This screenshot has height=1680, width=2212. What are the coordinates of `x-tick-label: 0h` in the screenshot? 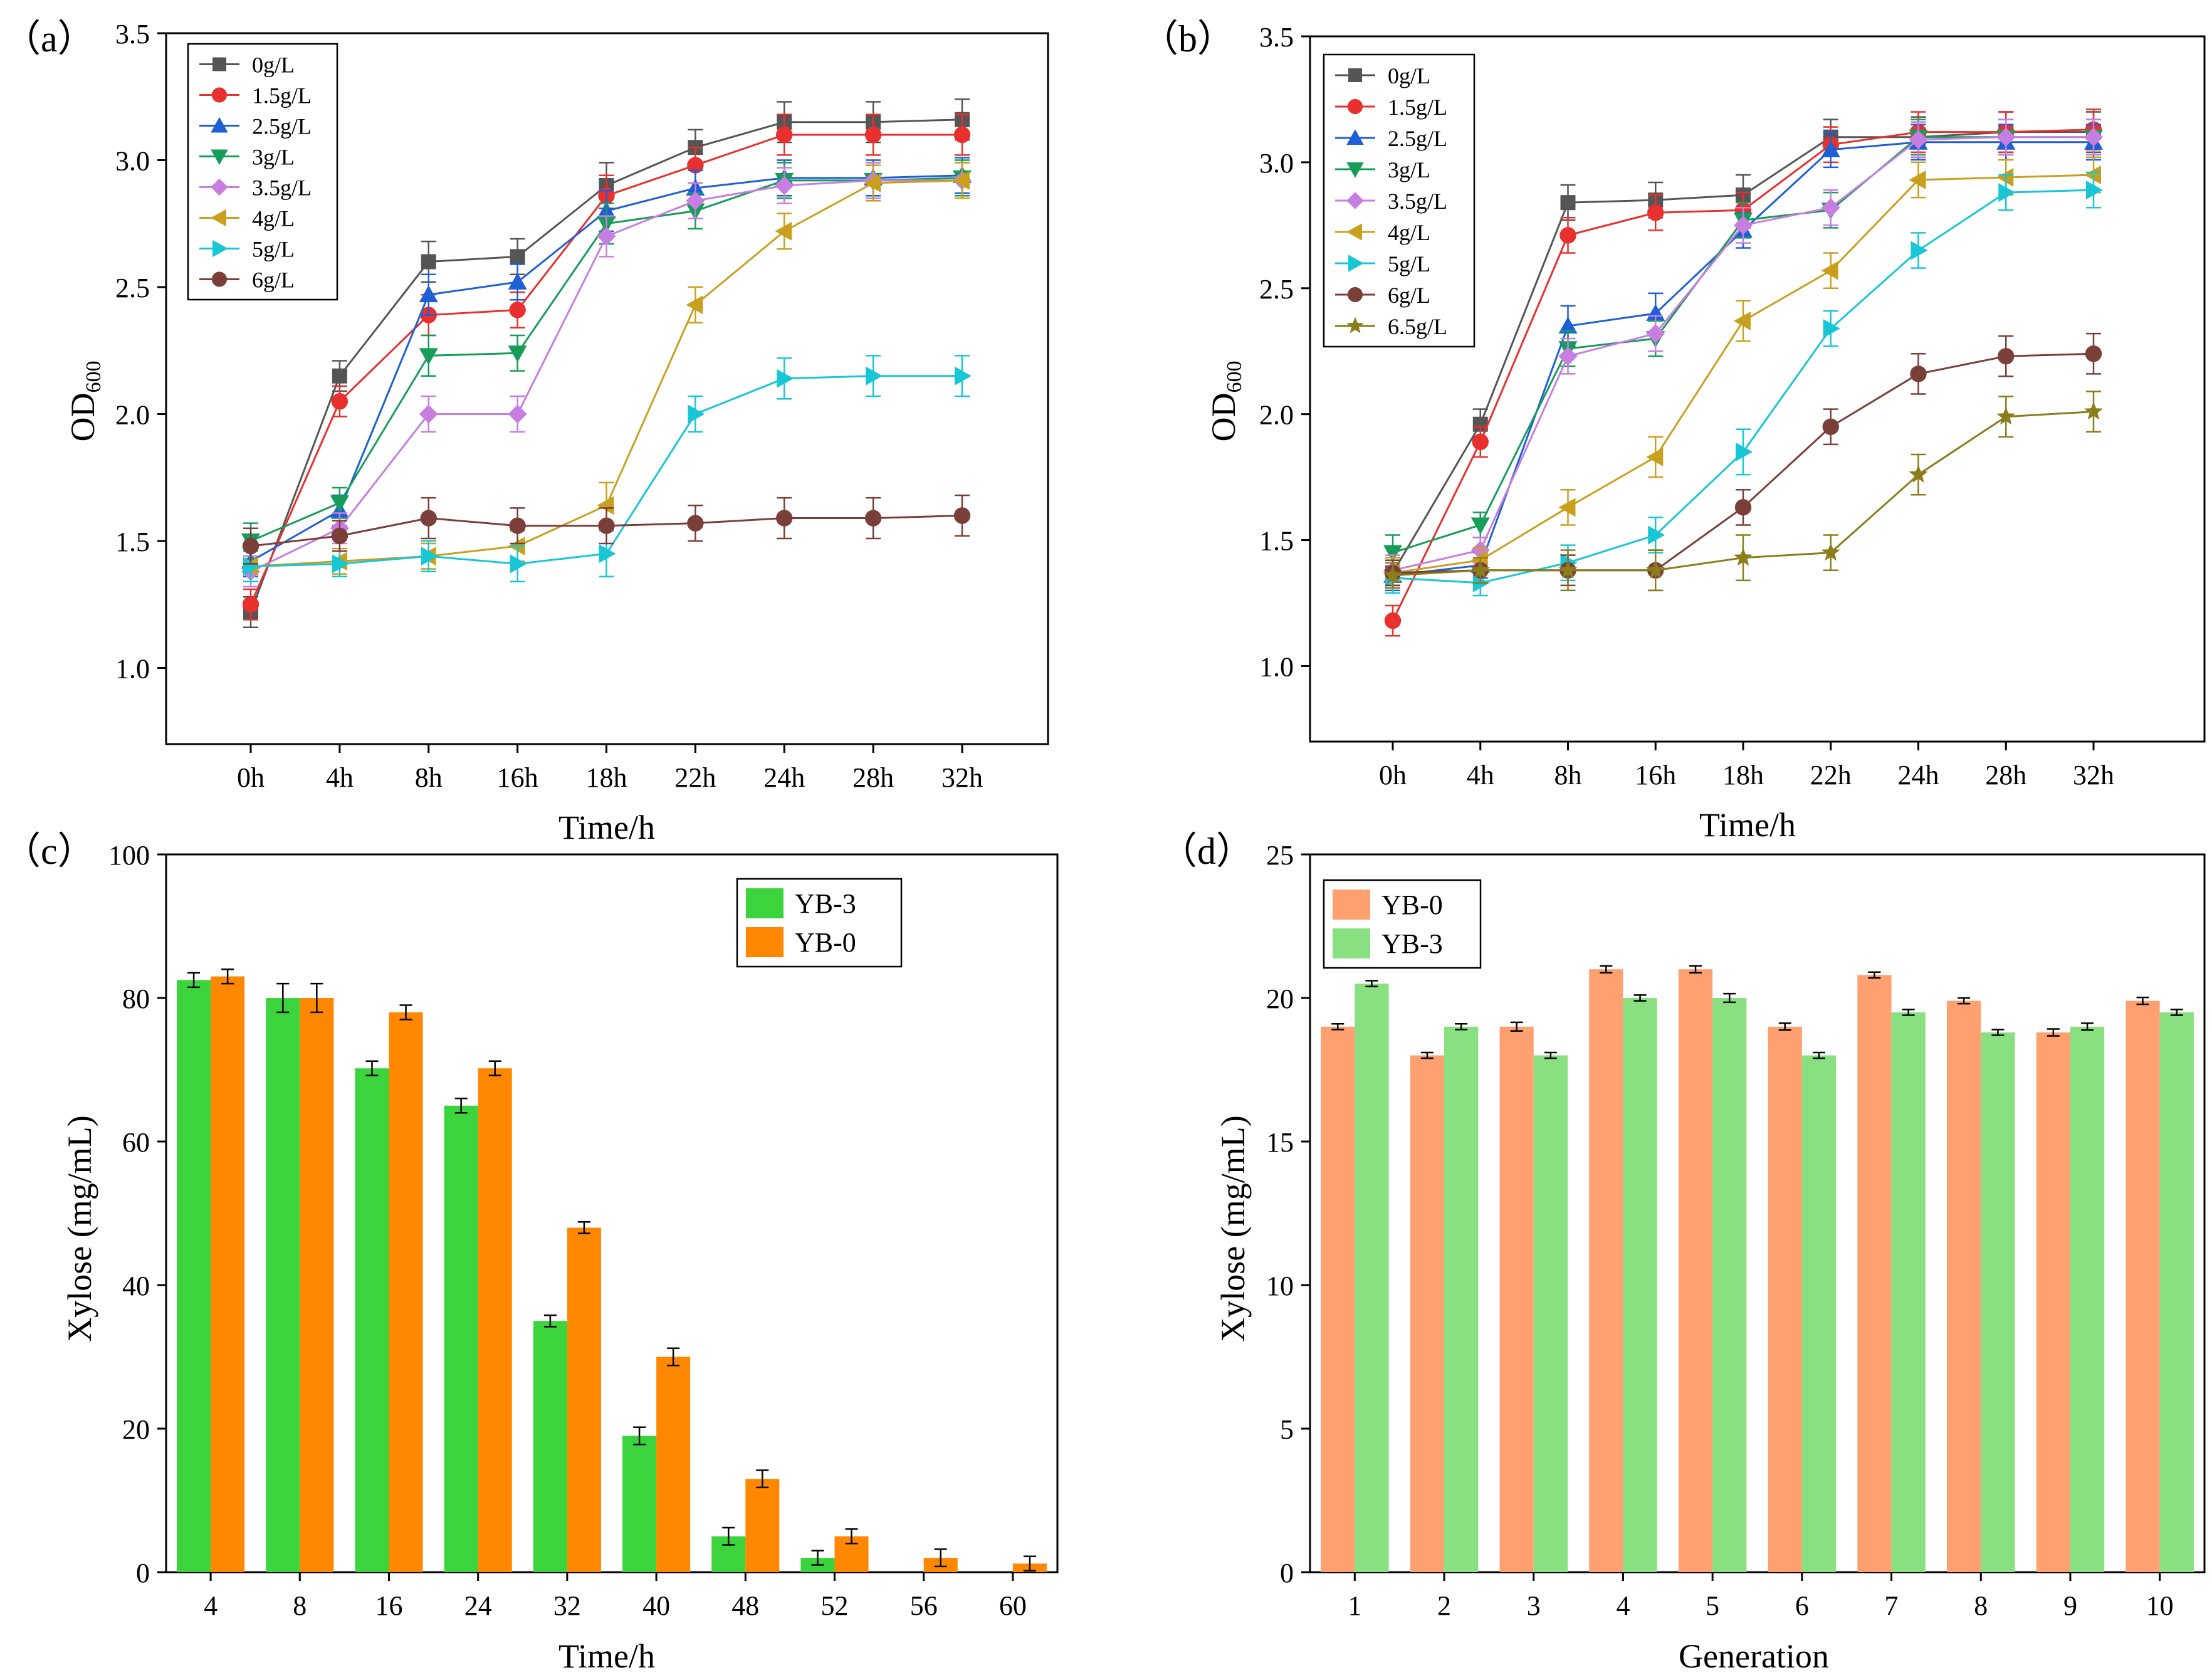 It's located at (1393, 775).